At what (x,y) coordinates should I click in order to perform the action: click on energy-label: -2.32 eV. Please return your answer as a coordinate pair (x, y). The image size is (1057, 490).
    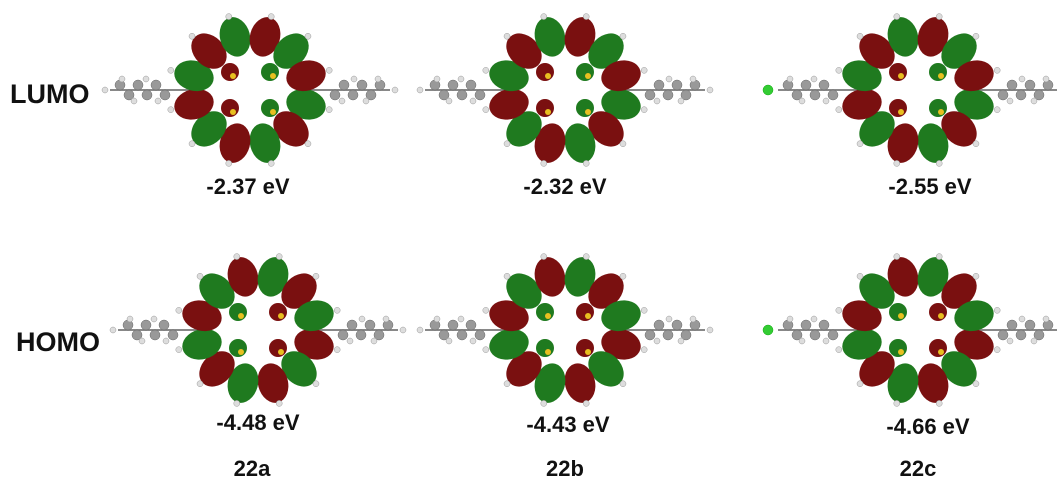
    Looking at the image, I should click on (564, 186).